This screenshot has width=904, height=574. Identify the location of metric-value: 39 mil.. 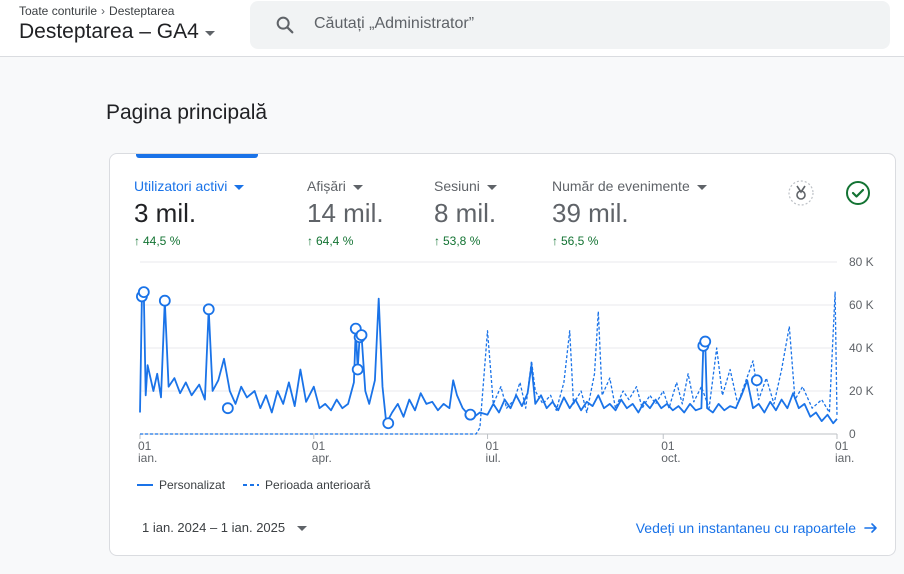
(590, 213).